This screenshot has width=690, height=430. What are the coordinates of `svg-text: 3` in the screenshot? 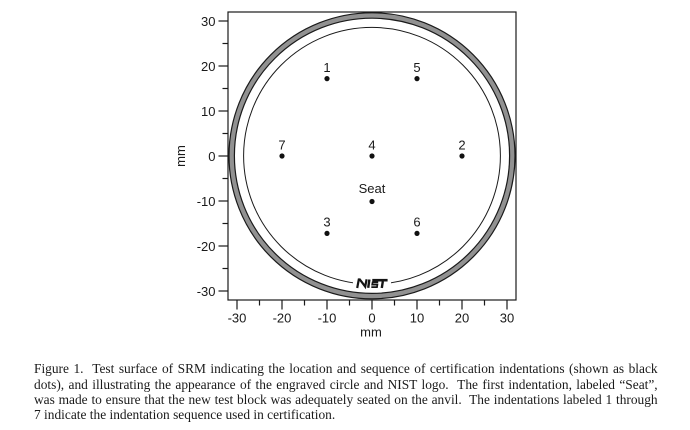 It's located at (326, 222).